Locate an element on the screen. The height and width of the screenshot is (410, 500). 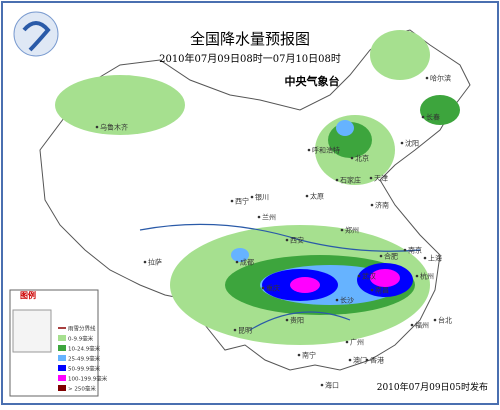
city-label: 长沙 is located at coordinates (347, 300).